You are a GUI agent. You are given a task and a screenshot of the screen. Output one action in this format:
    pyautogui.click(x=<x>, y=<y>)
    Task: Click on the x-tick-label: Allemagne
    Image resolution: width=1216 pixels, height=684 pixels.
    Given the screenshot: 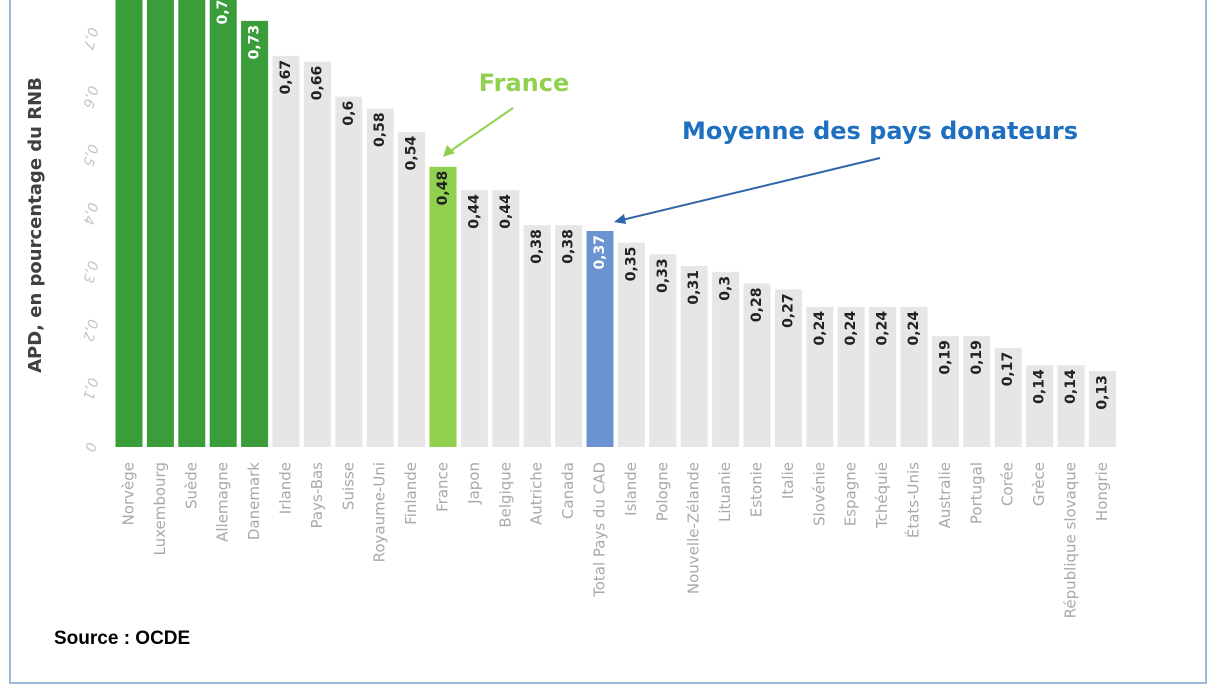 What is the action you would take?
    pyautogui.click(x=223, y=502)
    